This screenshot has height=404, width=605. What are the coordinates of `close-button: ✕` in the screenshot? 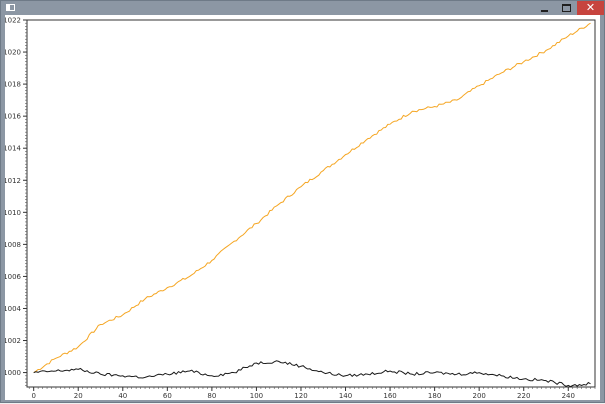 It's located at (590, 8).